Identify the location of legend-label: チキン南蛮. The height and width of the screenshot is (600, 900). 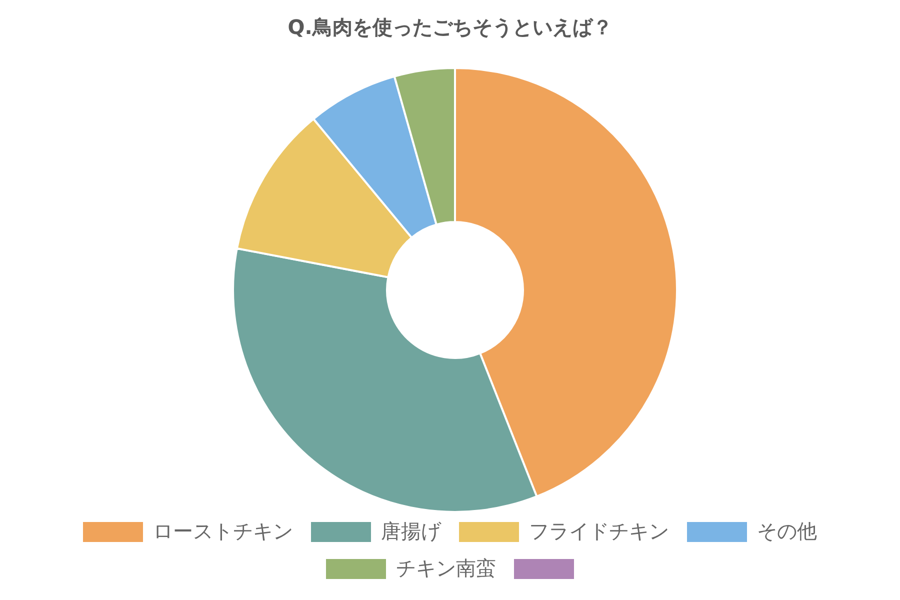
(446, 568).